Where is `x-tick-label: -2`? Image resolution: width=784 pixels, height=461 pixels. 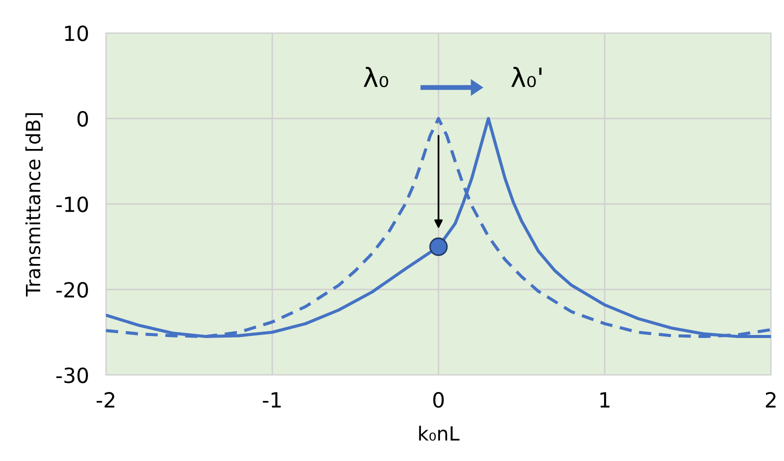 x-tick-label: -2 is located at coordinates (105, 400).